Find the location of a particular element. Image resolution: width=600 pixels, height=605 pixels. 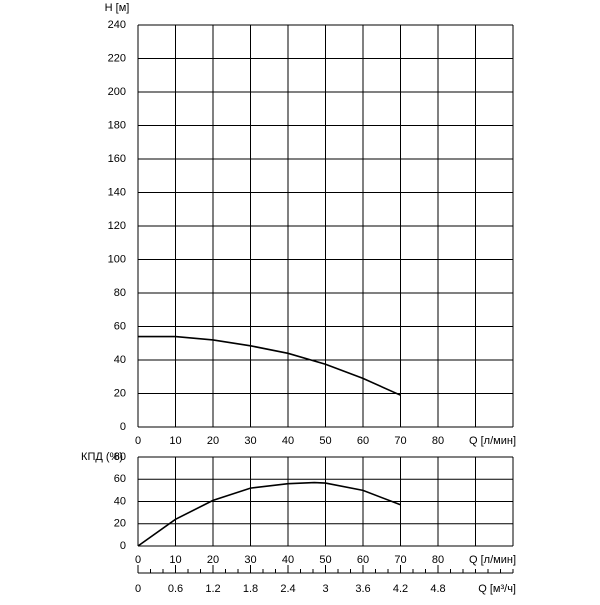

y-tick-label: 140 is located at coordinates (117, 192).